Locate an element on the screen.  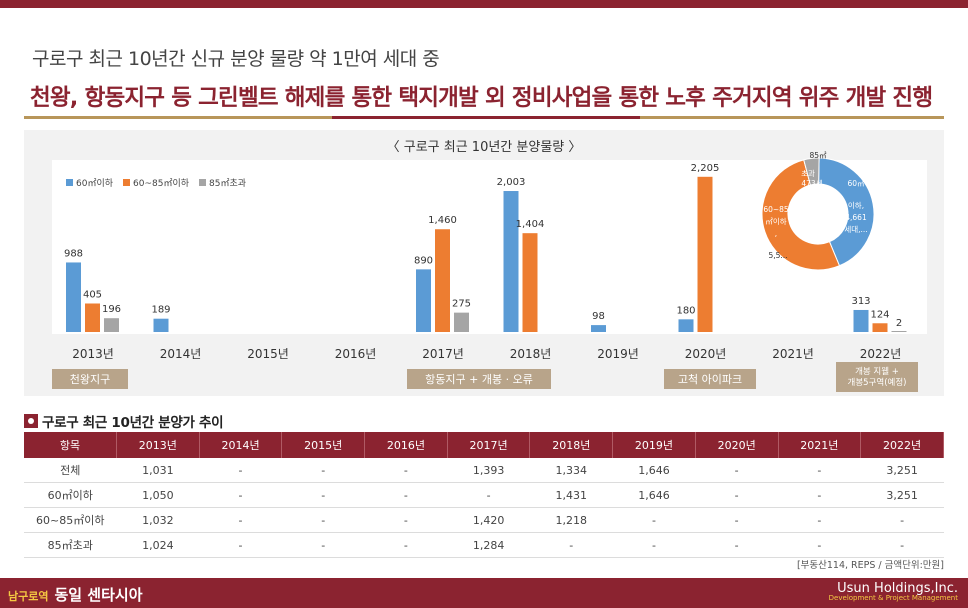
price-section-title: 구로구 최근 10년간 분양가 추이 is located at coordinates (124, 421).